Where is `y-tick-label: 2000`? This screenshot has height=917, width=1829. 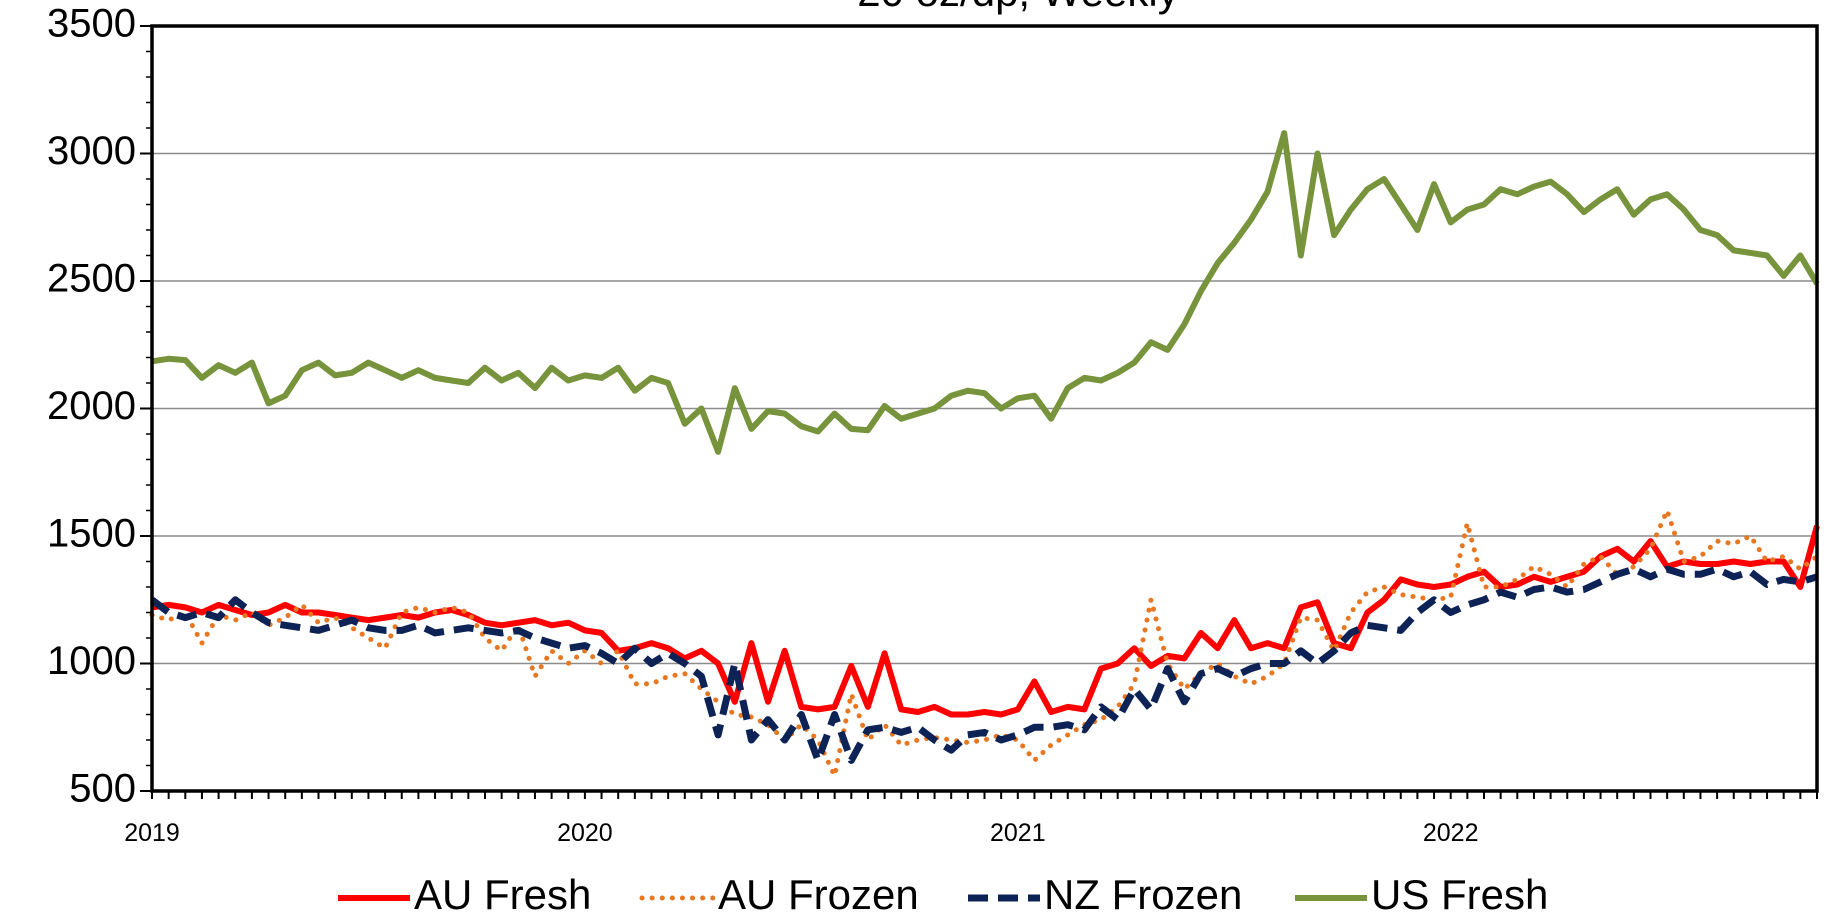 y-tick-label: 2000 is located at coordinates (91, 406).